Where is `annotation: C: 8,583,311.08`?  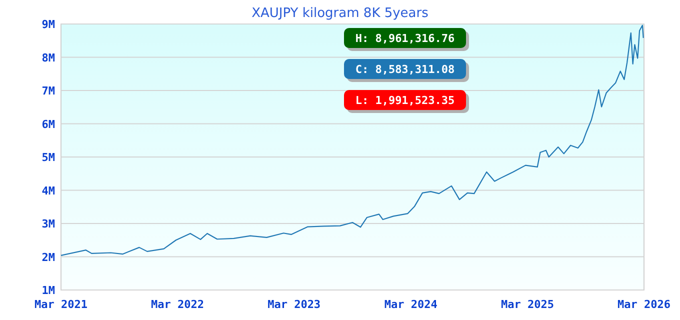
annotation: C: 8,583,311.08 is located at coordinates (405, 69).